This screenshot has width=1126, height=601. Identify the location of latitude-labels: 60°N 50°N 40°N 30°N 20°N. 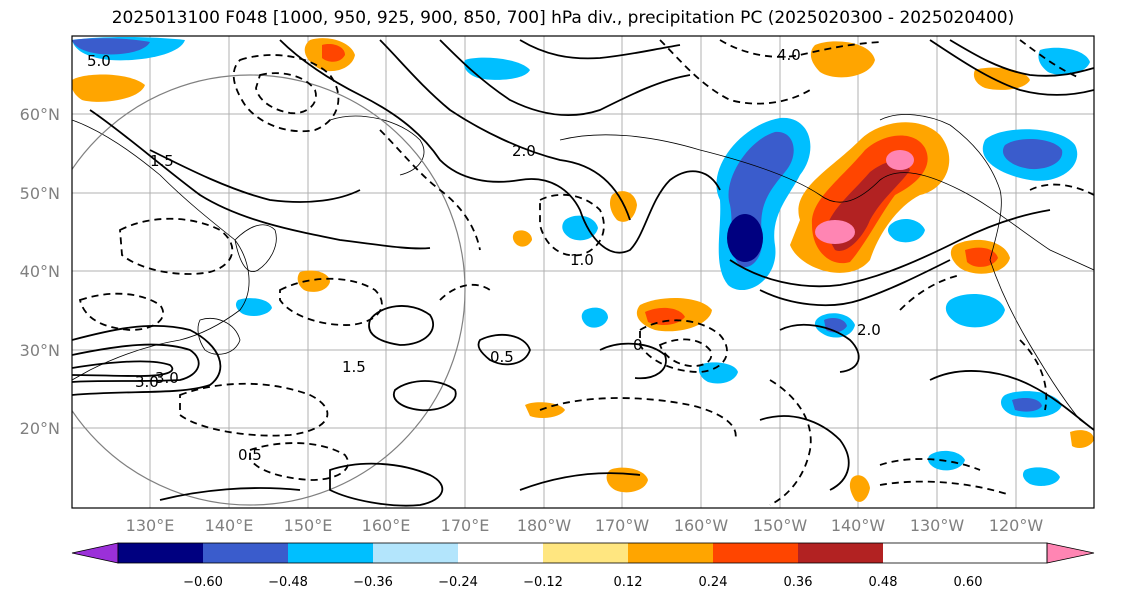
(40, 271).